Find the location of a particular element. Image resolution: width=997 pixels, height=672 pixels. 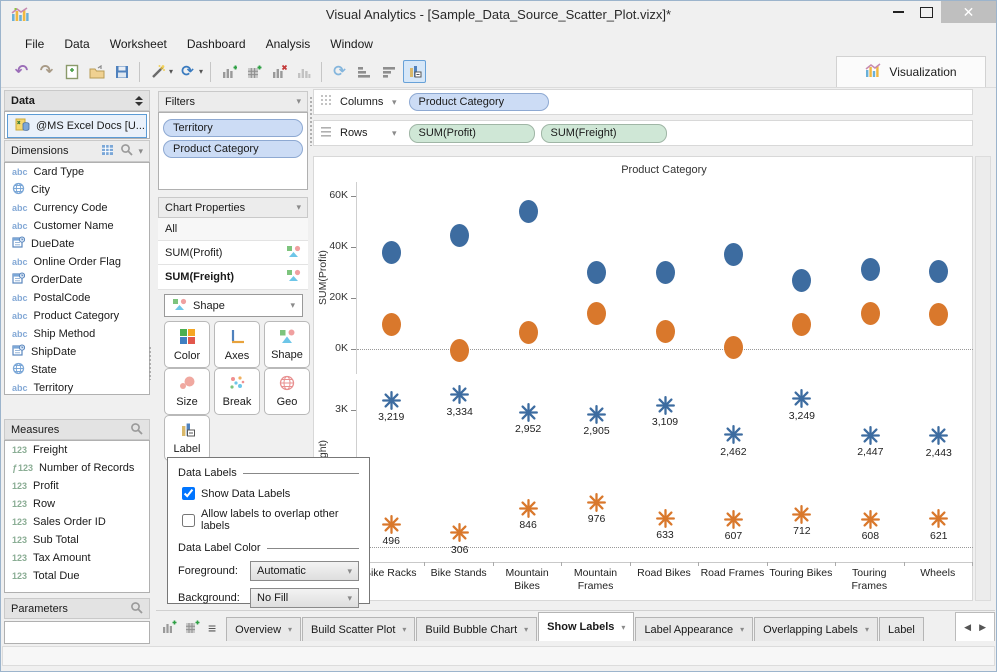

field-row-tax-amount: 123 Tax Amount is located at coordinates (77, 558).